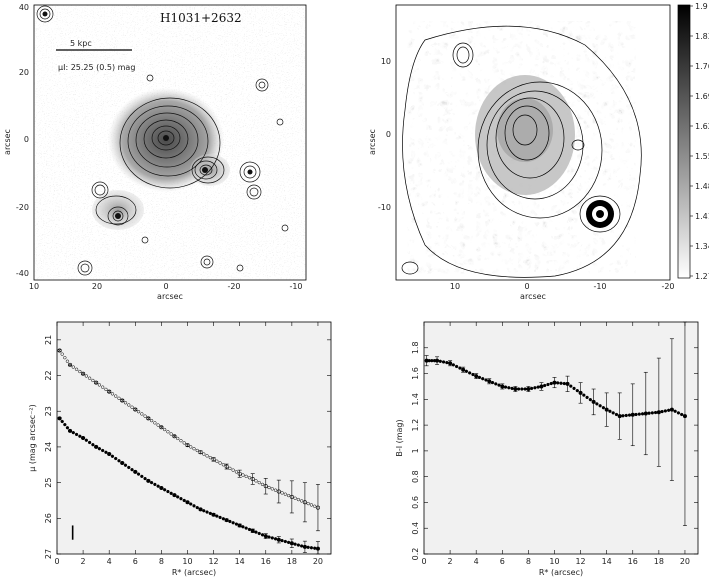 This screenshot has height=587, width=709. Describe the element at coordinates (415, 347) in the screenshot. I see `y-tick-label: 1.8` at that location.